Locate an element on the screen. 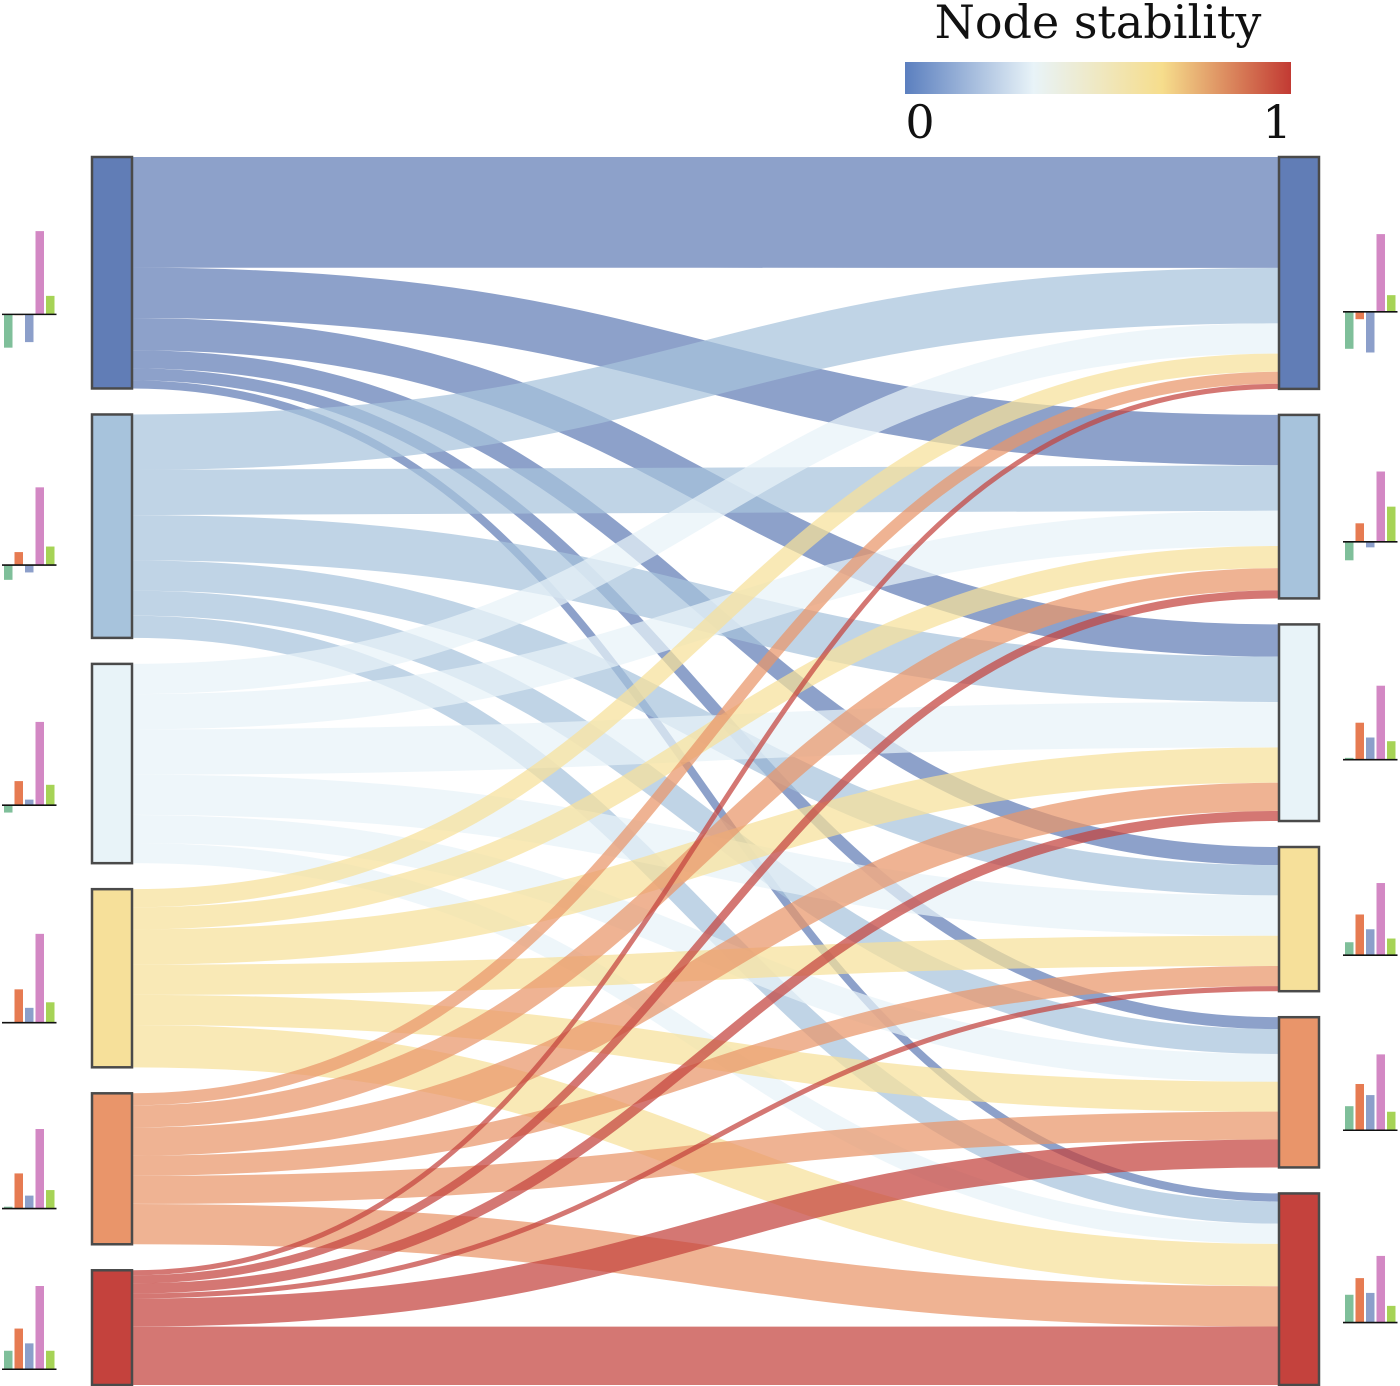 The image size is (1400, 1386). colorbar-min-label: 0 is located at coordinates (919, 122).